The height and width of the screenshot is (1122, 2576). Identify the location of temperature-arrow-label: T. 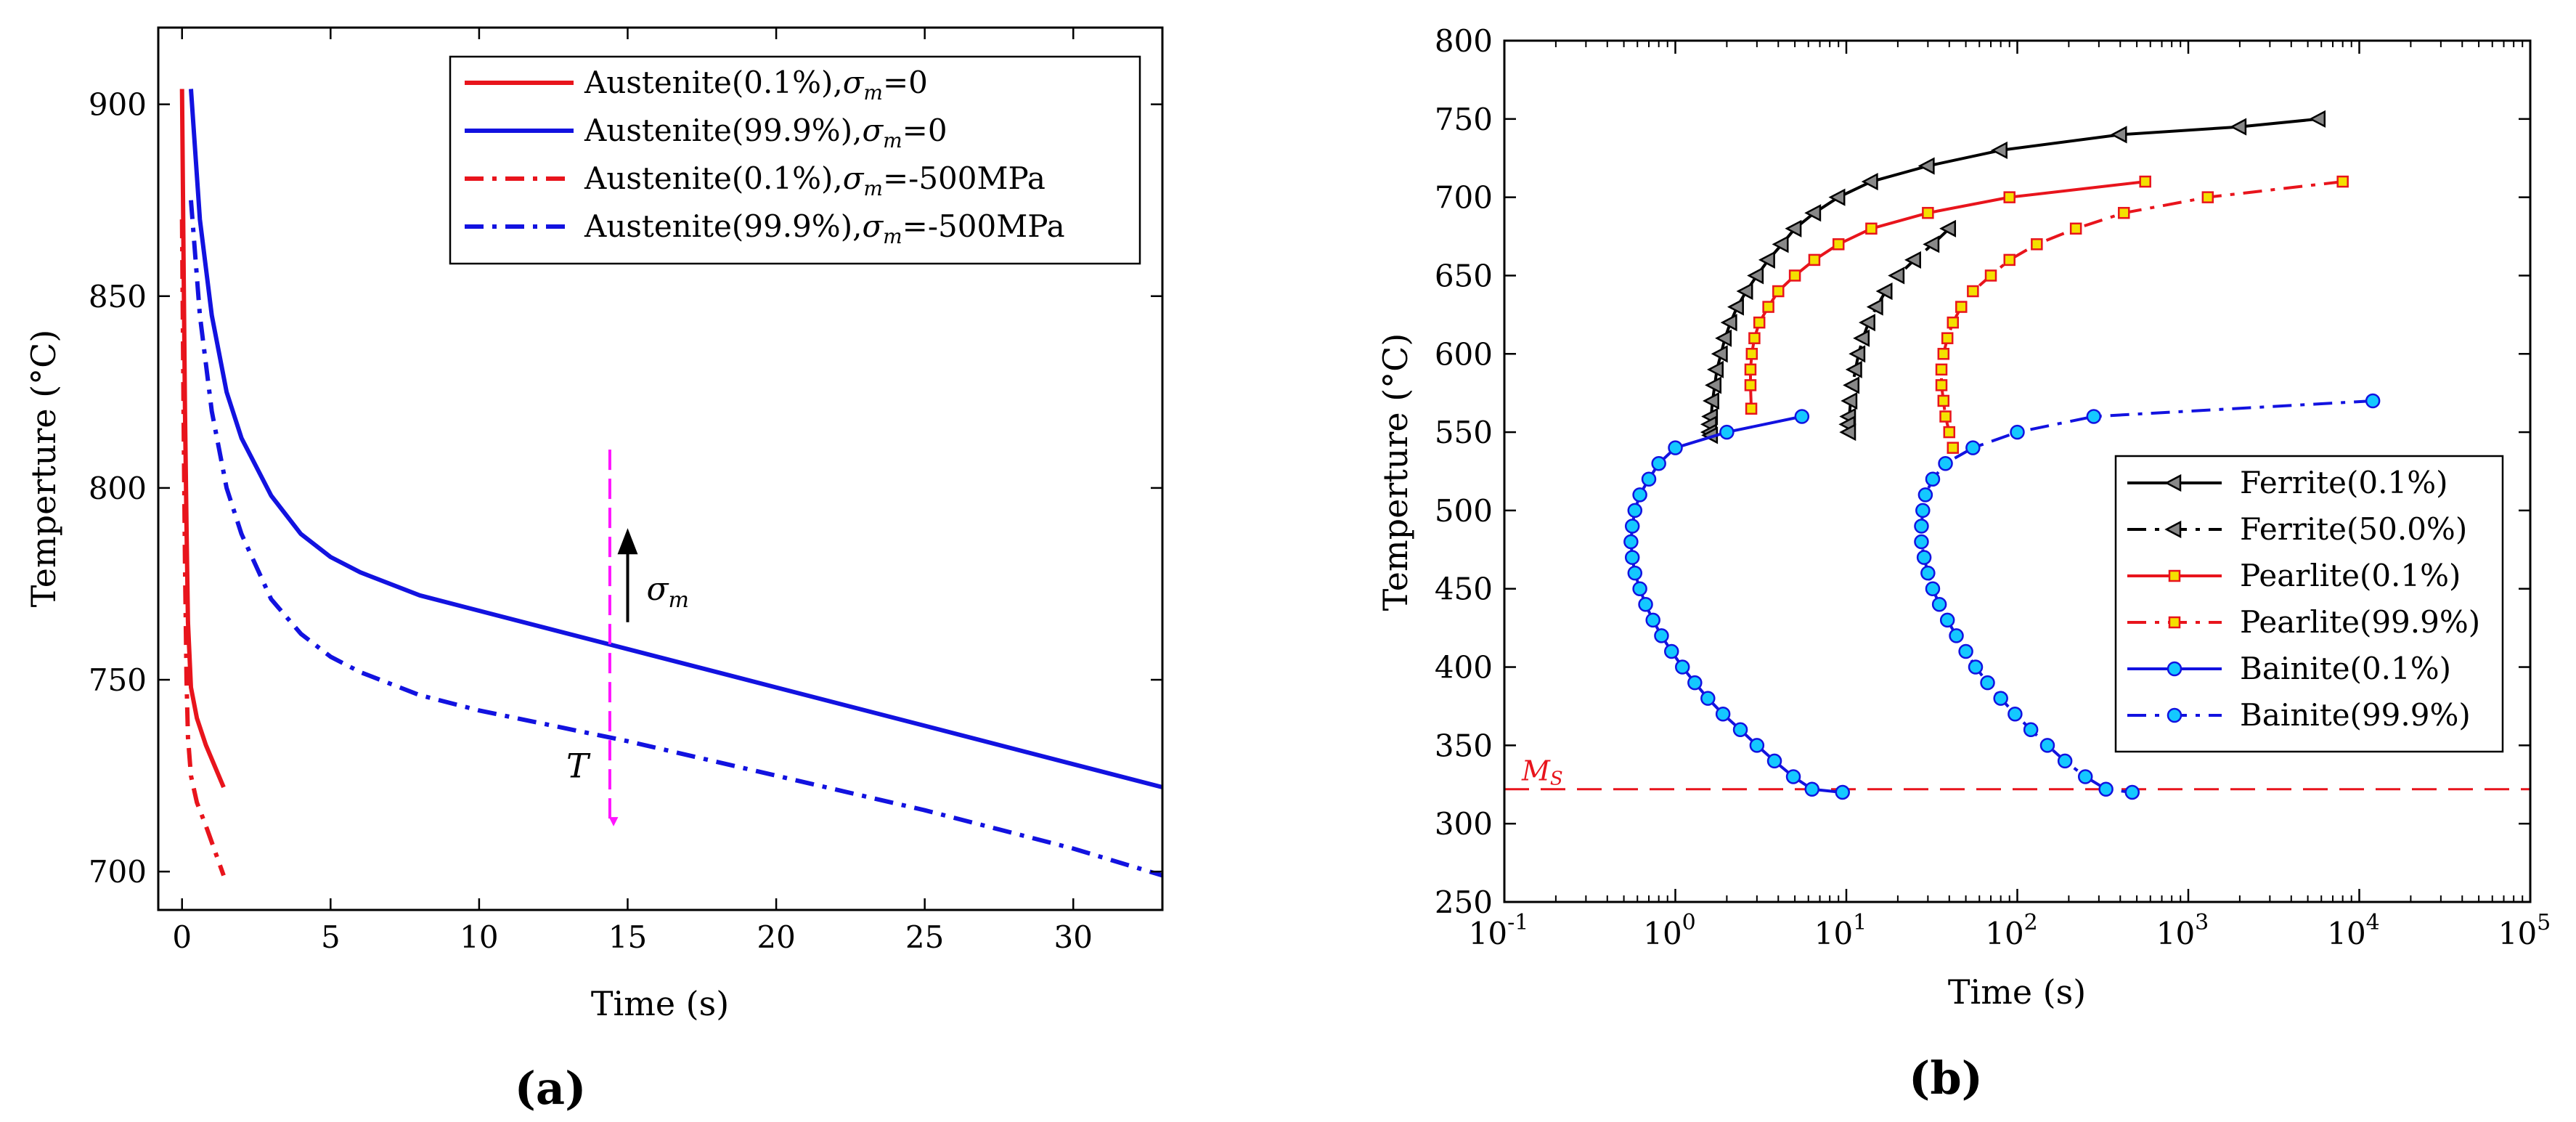
(578, 766).